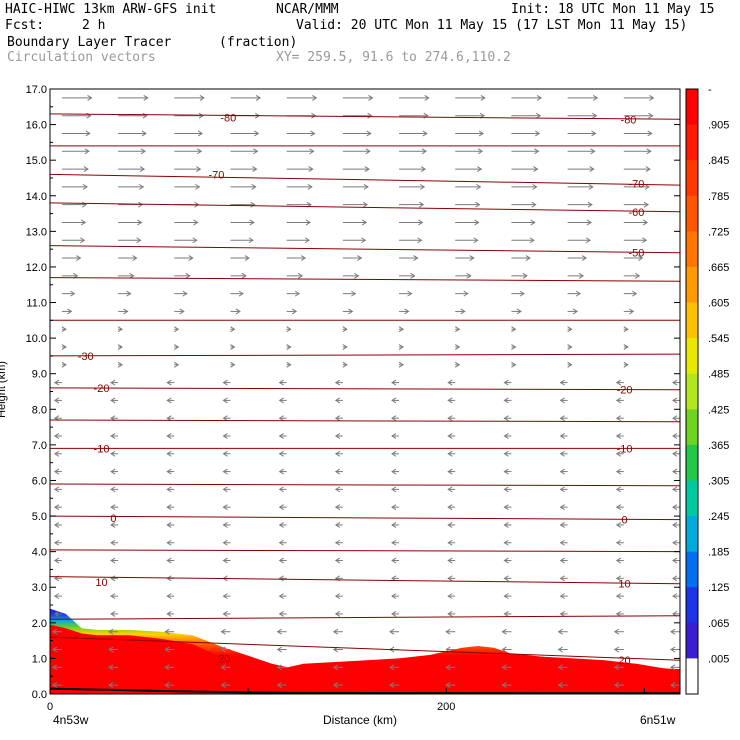  What do you see at coordinates (624, 661) in the screenshot?
I see `contour-label: 20` at bounding box center [624, 661].